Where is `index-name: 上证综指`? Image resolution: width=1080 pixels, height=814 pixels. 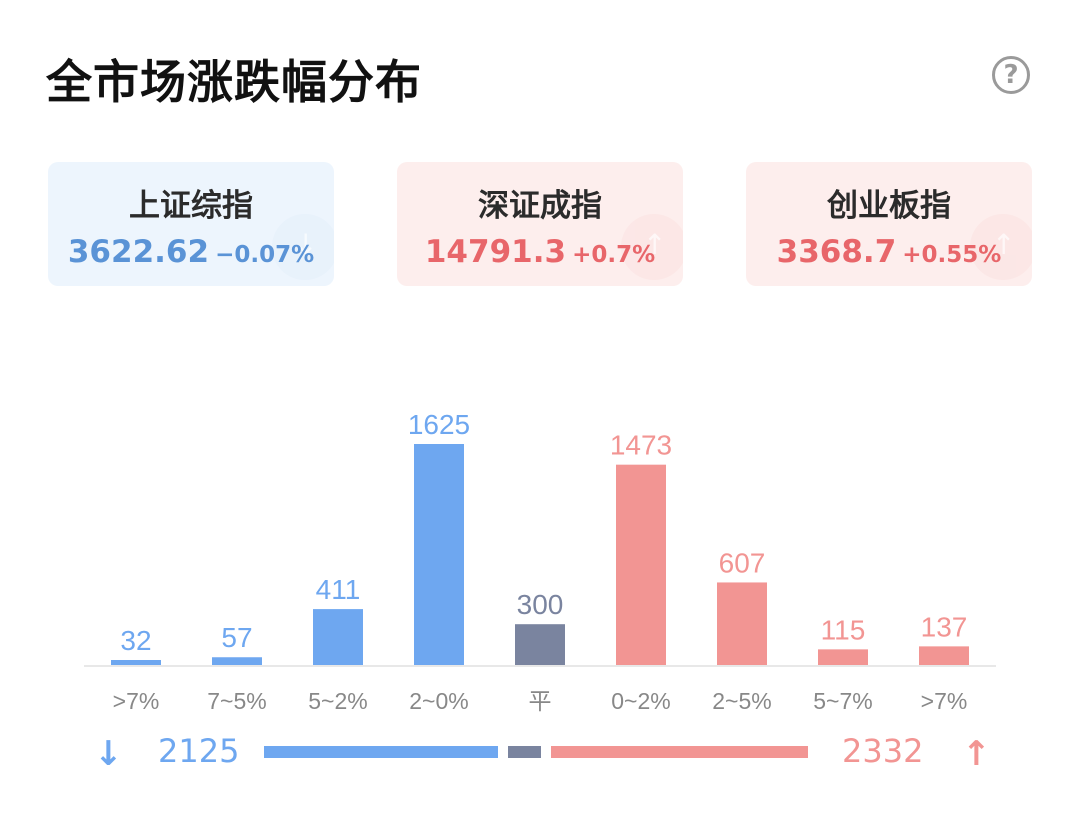 index-name: 上证综指 is located at coordinates (191, 206).